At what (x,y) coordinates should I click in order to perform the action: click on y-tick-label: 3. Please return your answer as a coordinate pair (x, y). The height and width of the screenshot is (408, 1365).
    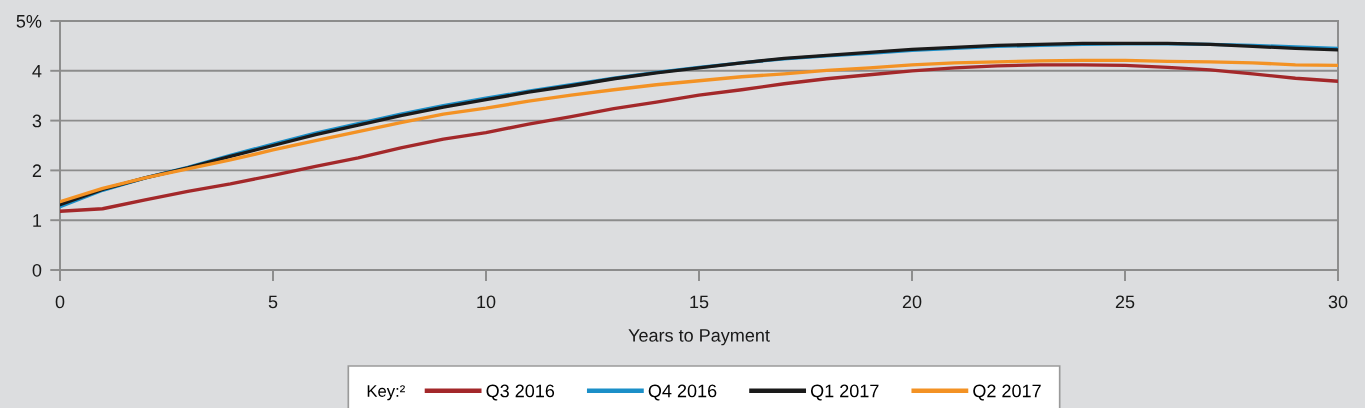
    Looking at the image, I should click on (37, 121).